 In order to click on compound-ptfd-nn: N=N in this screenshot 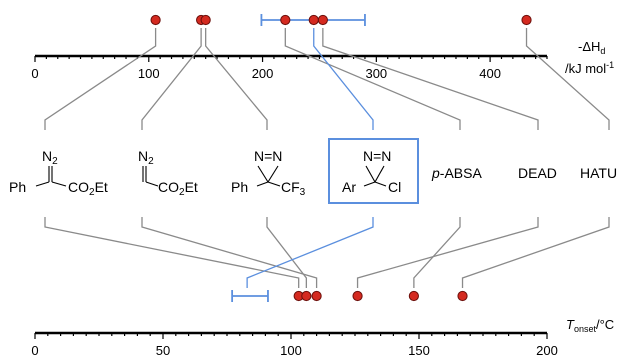, I will do `click(268, 156)`.